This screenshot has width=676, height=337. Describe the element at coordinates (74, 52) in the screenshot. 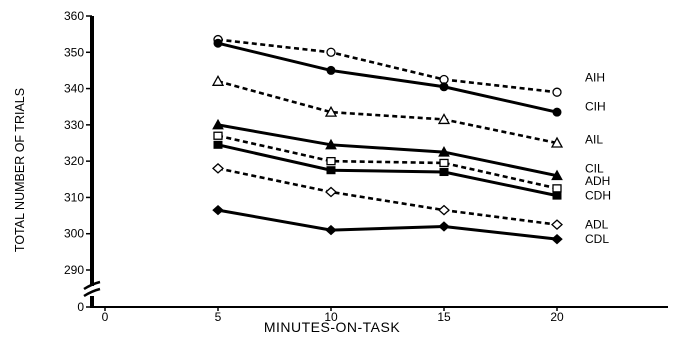

I see `y-tick-label: 350` at that location.